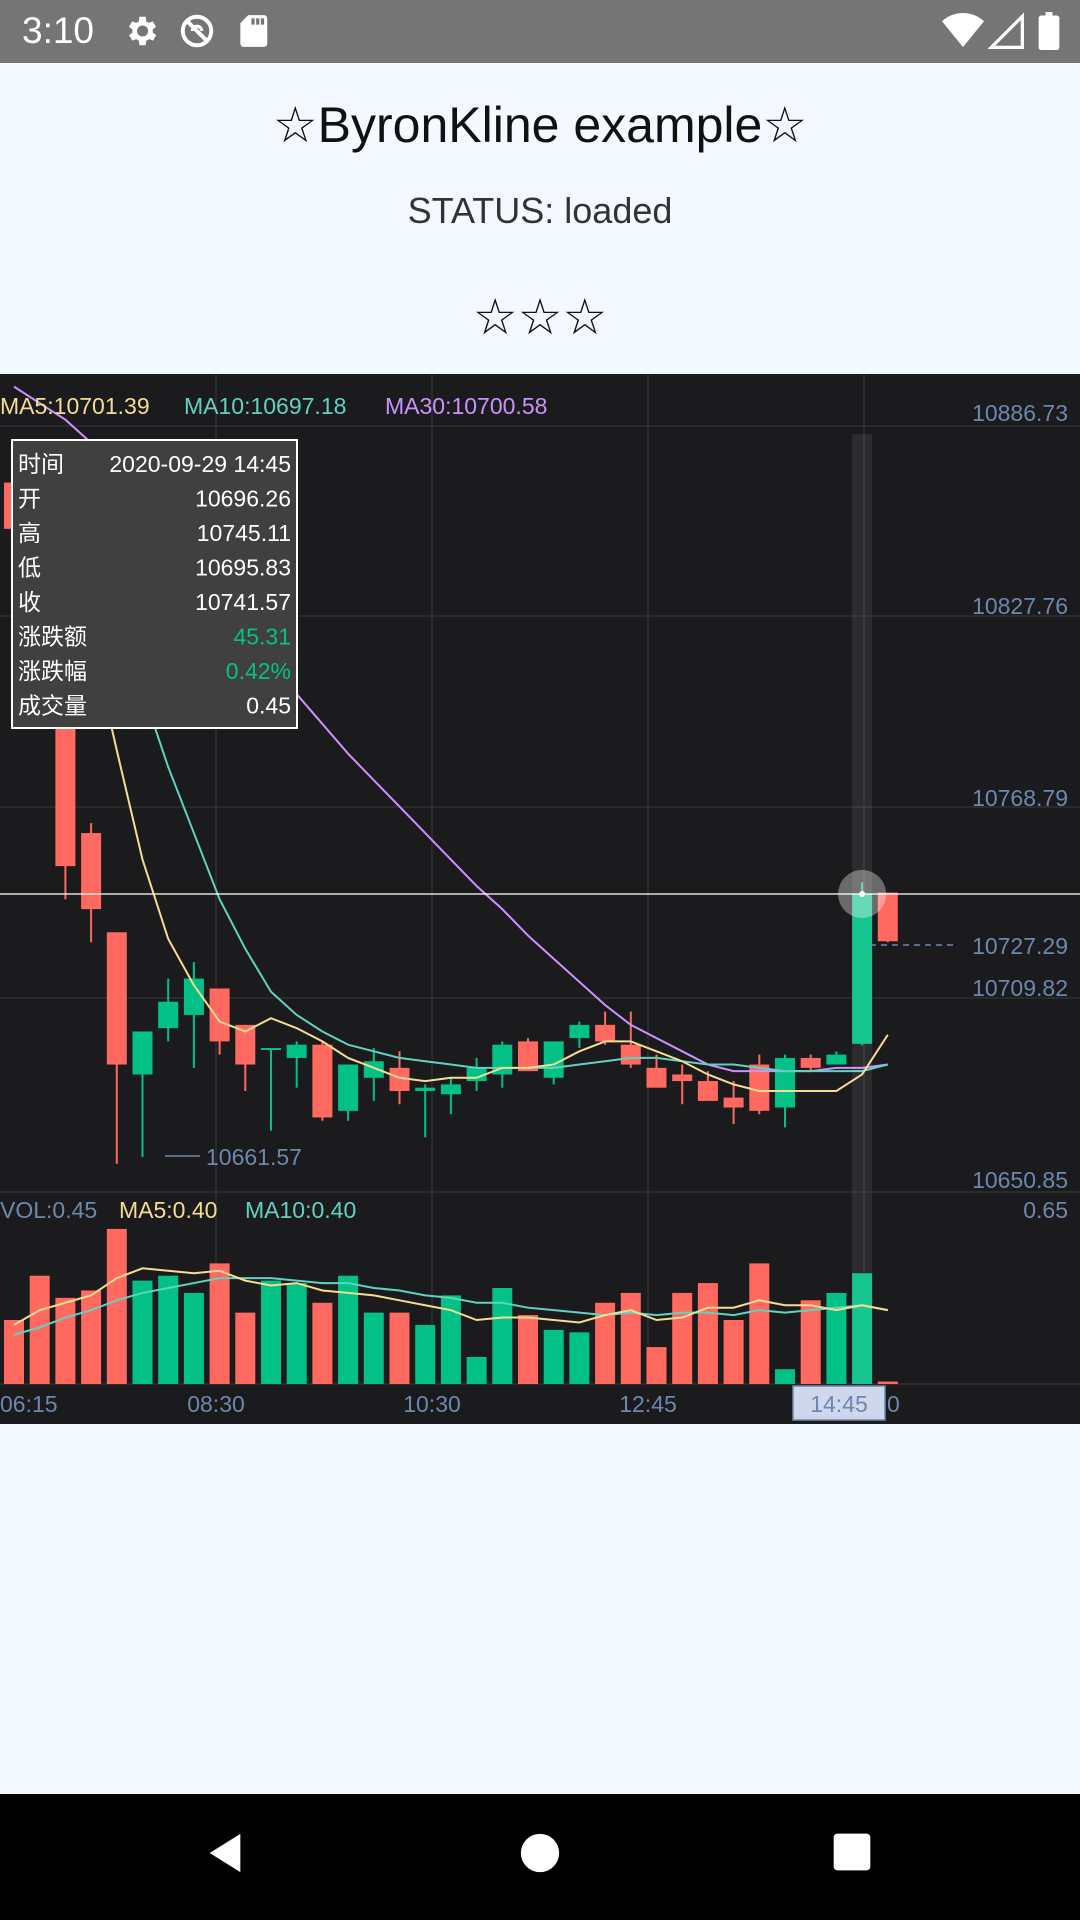 This screenshot has height=1920, width=1080. What do you see at coordinates (1020, 988) in the screenshot?
I see `y-axis-label: 10709.82` at bounding box center [1020, 988].